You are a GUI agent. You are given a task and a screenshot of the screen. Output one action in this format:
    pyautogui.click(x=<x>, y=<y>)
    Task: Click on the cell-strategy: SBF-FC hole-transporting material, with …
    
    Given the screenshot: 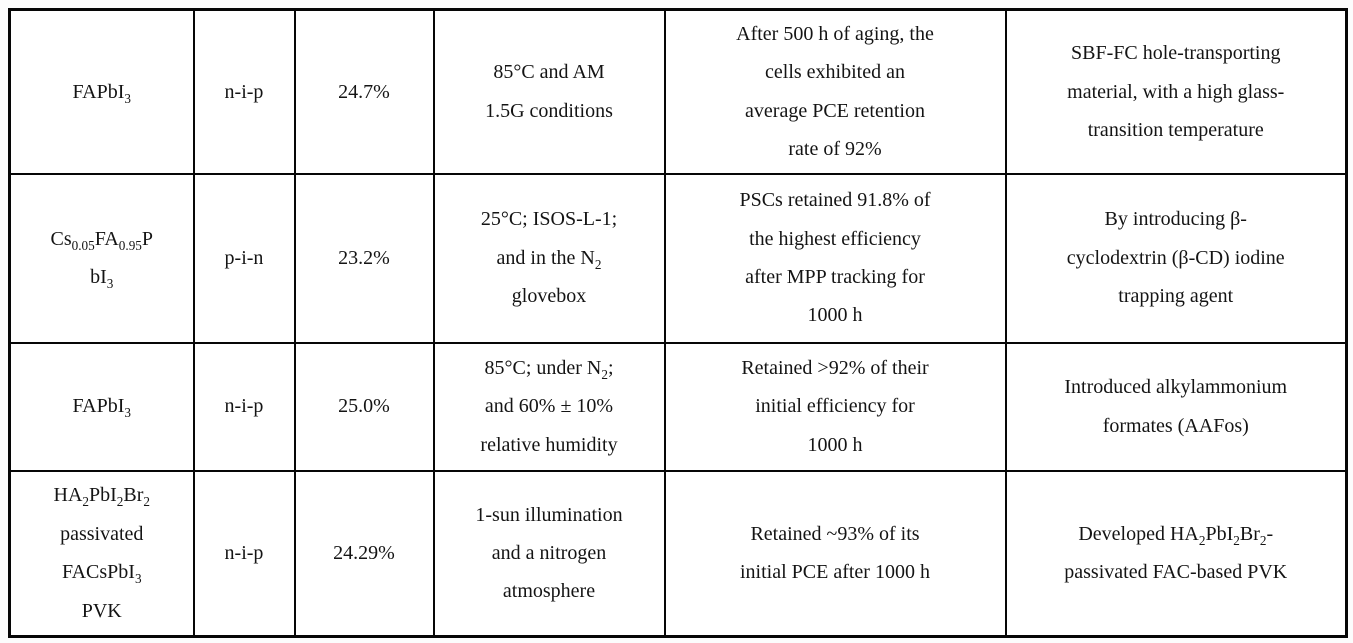 What is the action you would take?
    pyautogui.click(x=1176, y=91)
    